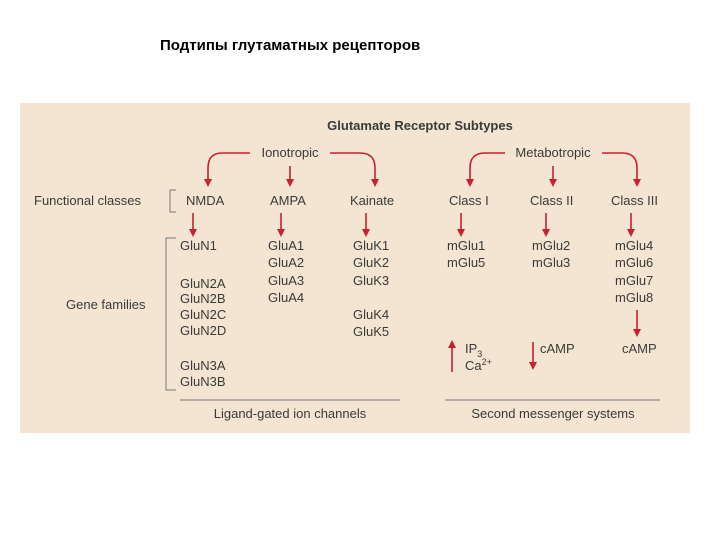 This screenshot has width=720, height=540. Describe the element at coordinates (634, 297) in the screenshot. I see `gene-name: mGlu8` at that location.